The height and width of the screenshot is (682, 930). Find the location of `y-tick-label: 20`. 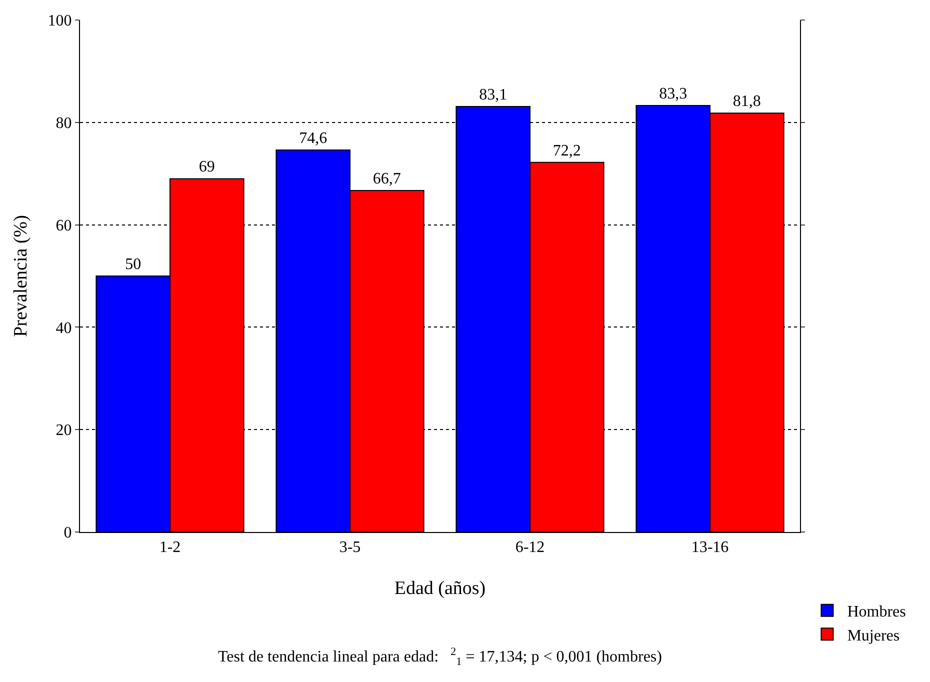

y-tick-label: 20 is located at coordinates (64, 431).